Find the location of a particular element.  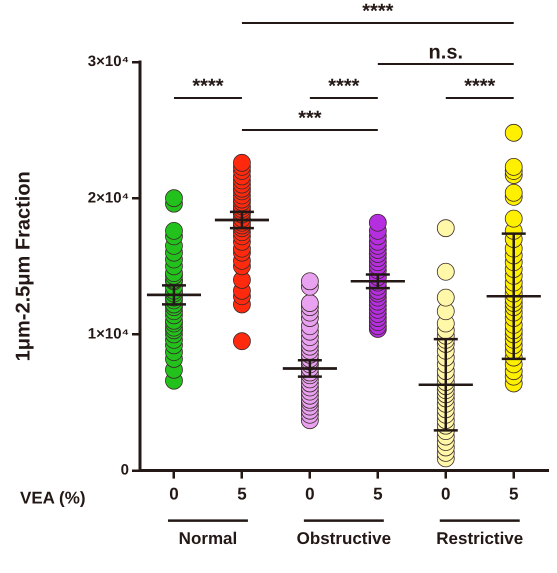

y-tick-label: 0 is located at coordinates (124, 470).